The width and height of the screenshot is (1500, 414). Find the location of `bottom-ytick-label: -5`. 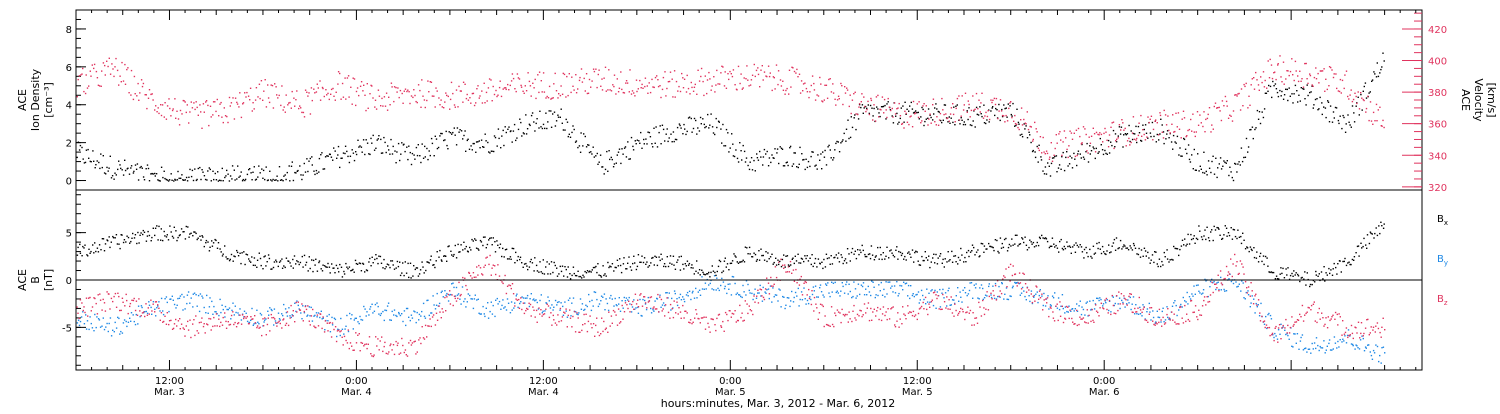

bottom-ytick-label: -5 is located at coordinates (67, 328).